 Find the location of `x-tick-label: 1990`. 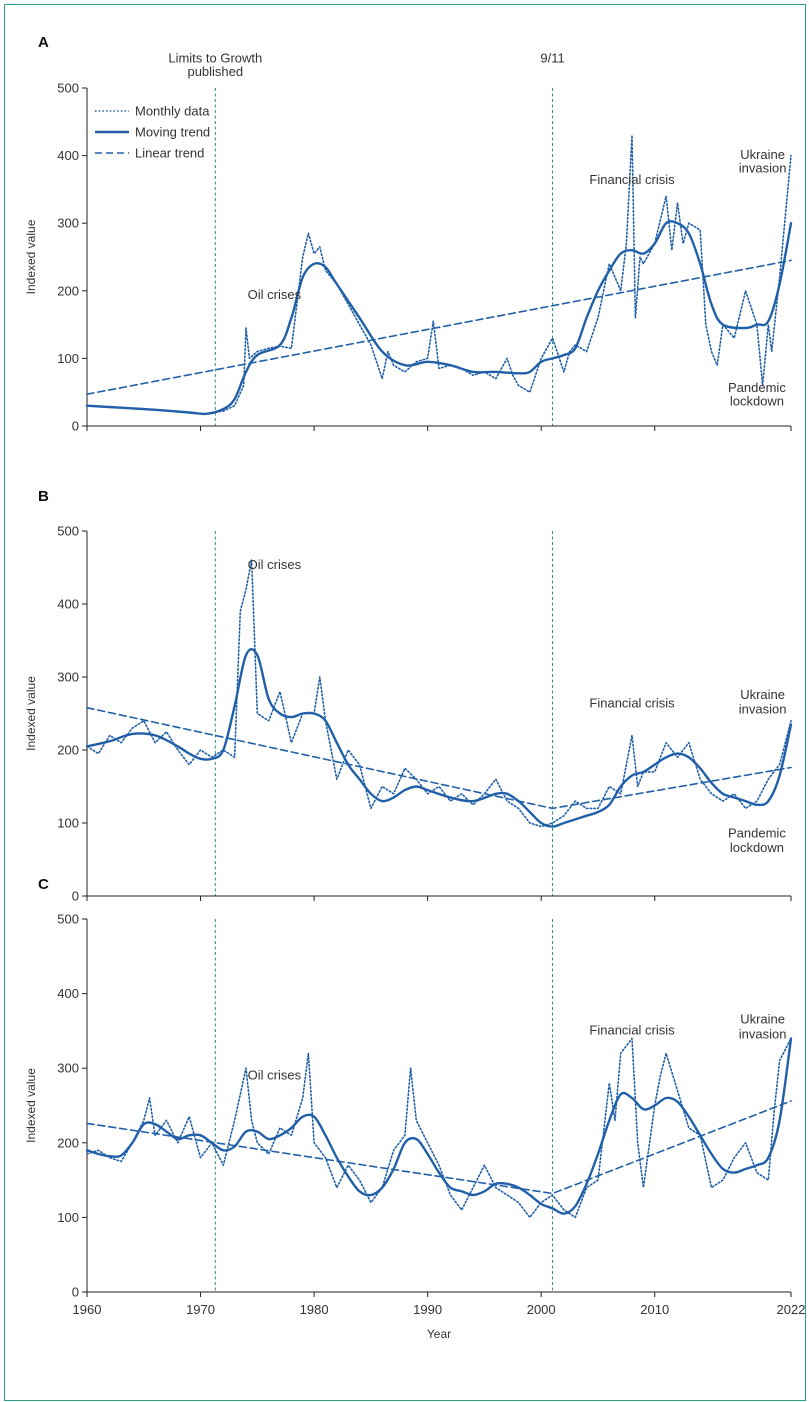

x-tick-label: 1990 is located at coordinates (427, 1309).